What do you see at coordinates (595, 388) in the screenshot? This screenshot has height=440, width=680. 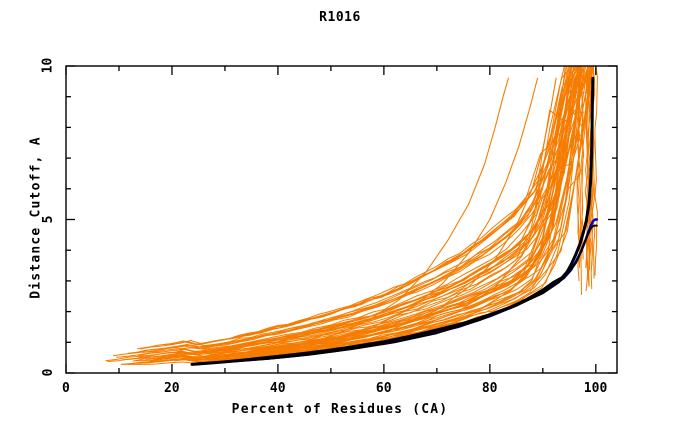 I see `x-tick-label-100: 100` at bounding box center [595, 388].